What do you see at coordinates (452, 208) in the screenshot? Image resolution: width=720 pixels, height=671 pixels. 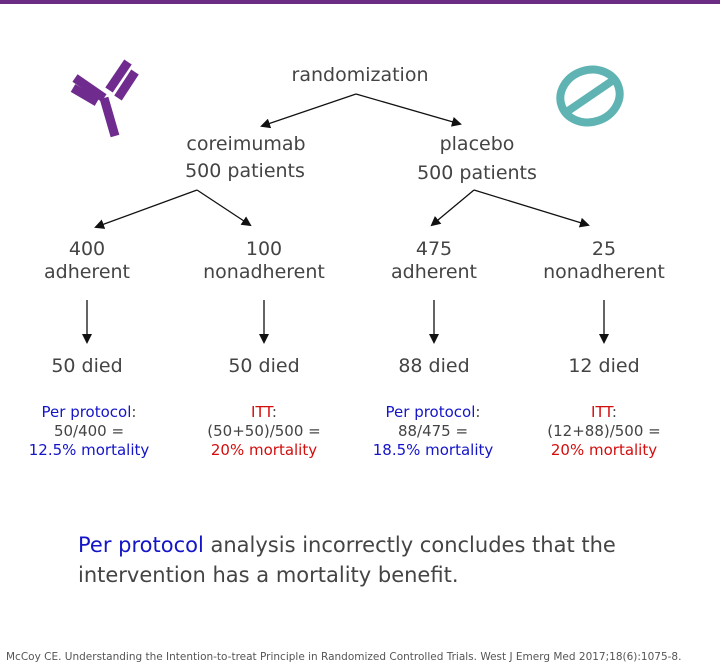 I see `edge-arm2-g1` at bounding box center [452, 208].